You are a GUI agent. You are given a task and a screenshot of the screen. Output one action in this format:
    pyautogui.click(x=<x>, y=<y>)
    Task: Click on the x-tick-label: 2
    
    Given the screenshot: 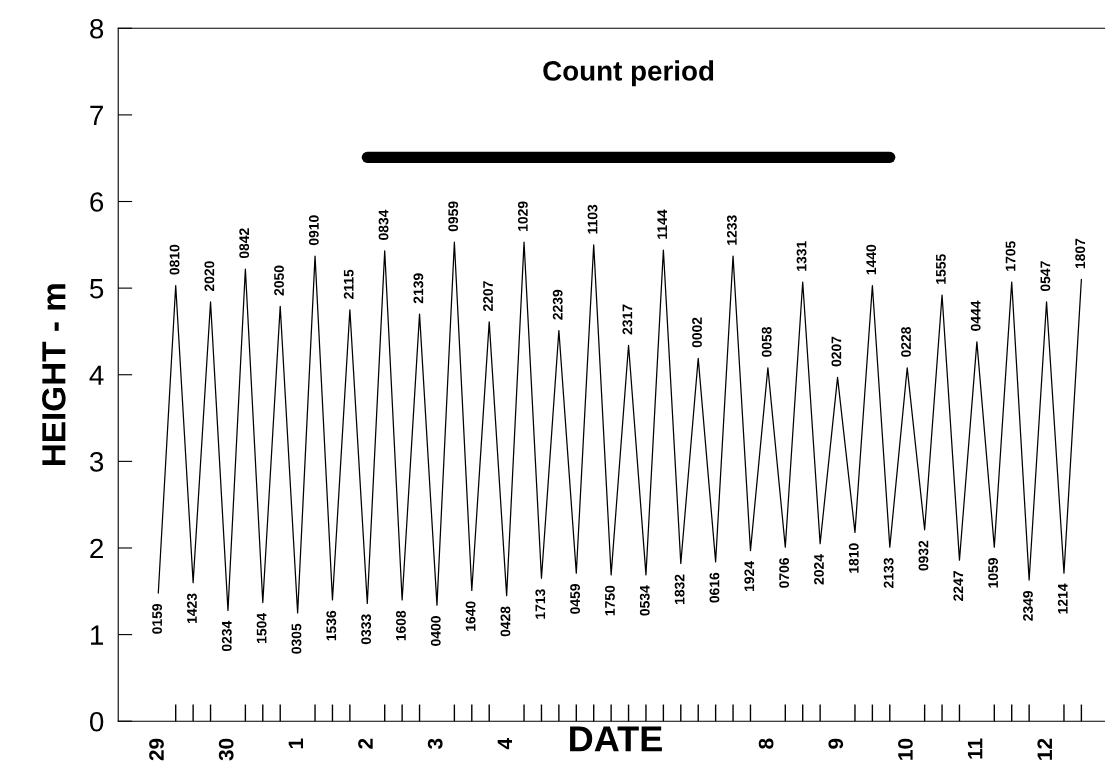 What is the action you would take?
    pyautogui.click(x=365, y=743)
    